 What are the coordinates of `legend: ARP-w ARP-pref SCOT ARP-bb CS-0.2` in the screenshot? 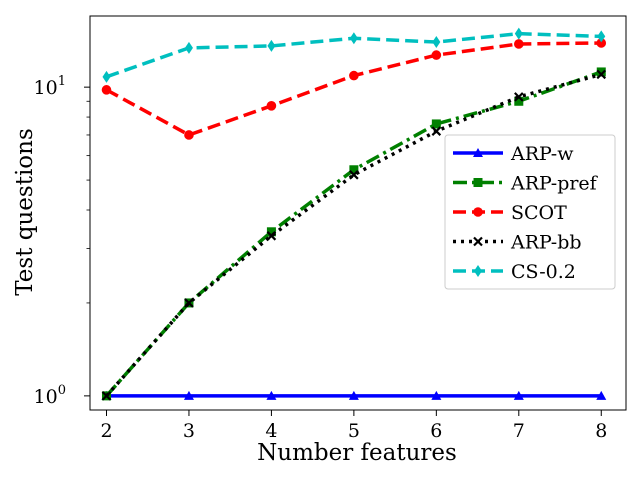 It's located at (530, 212).